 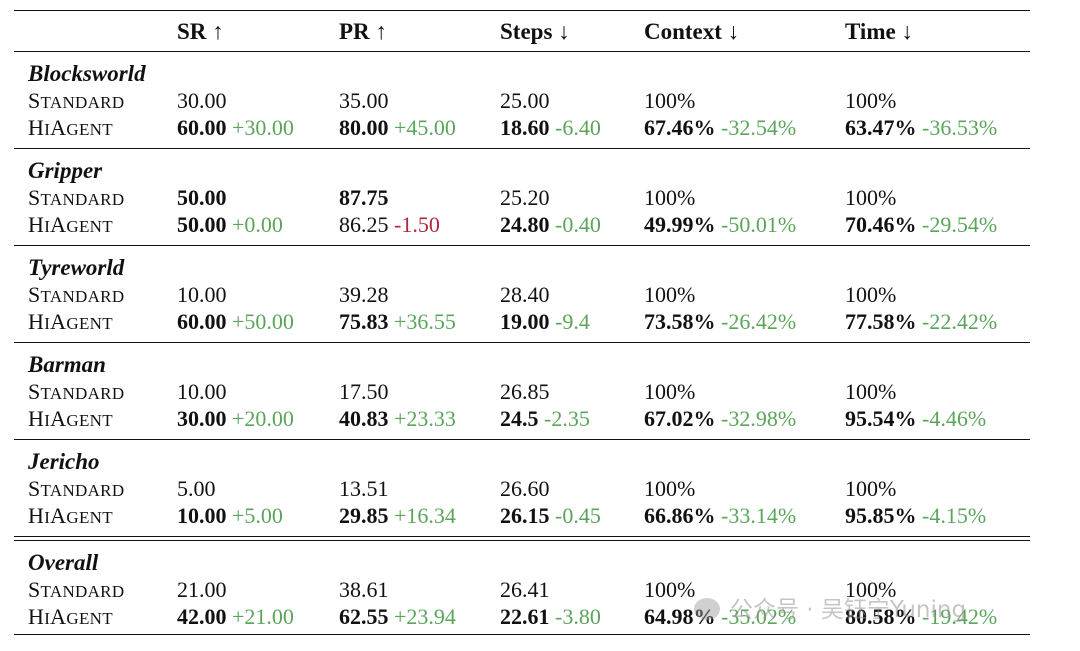 I want to click on hiagent-time-delta: -4.46%, so click(x=954, y=418).